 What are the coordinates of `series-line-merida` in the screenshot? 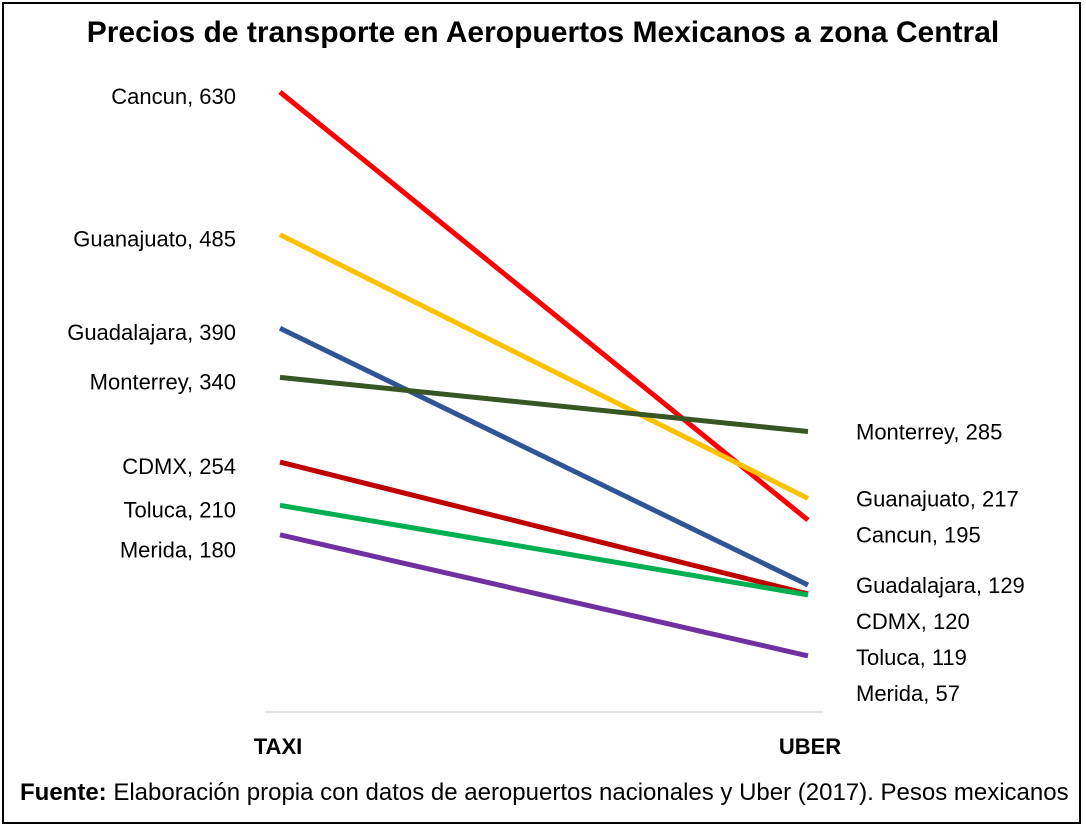 It's located at (544, 595).